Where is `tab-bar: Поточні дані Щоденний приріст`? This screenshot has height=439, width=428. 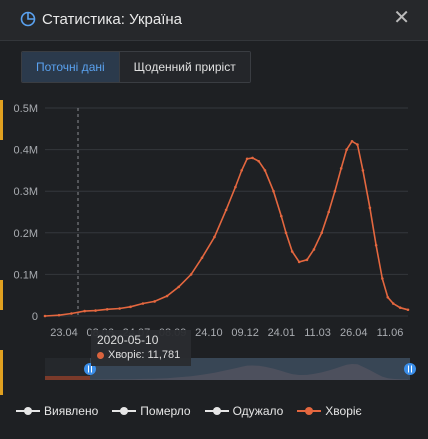
tab-bar: Поточні дані Щоденний приріст is located at coordinates (136, 67).